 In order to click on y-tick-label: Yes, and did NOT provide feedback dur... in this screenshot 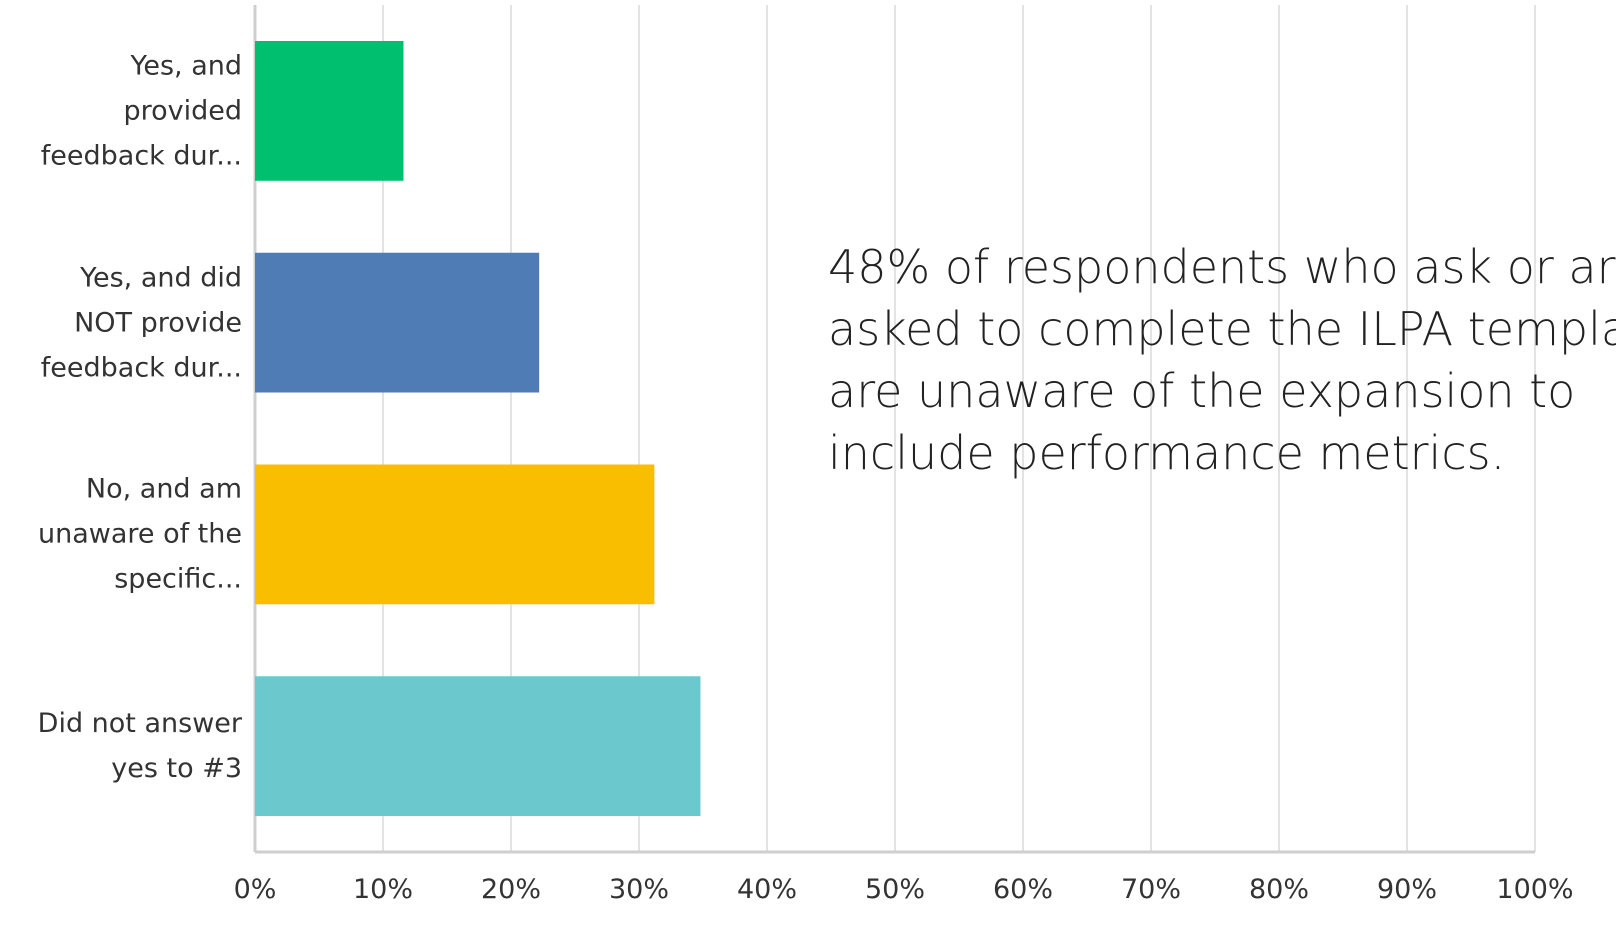, I will do `click(141, 323)`.